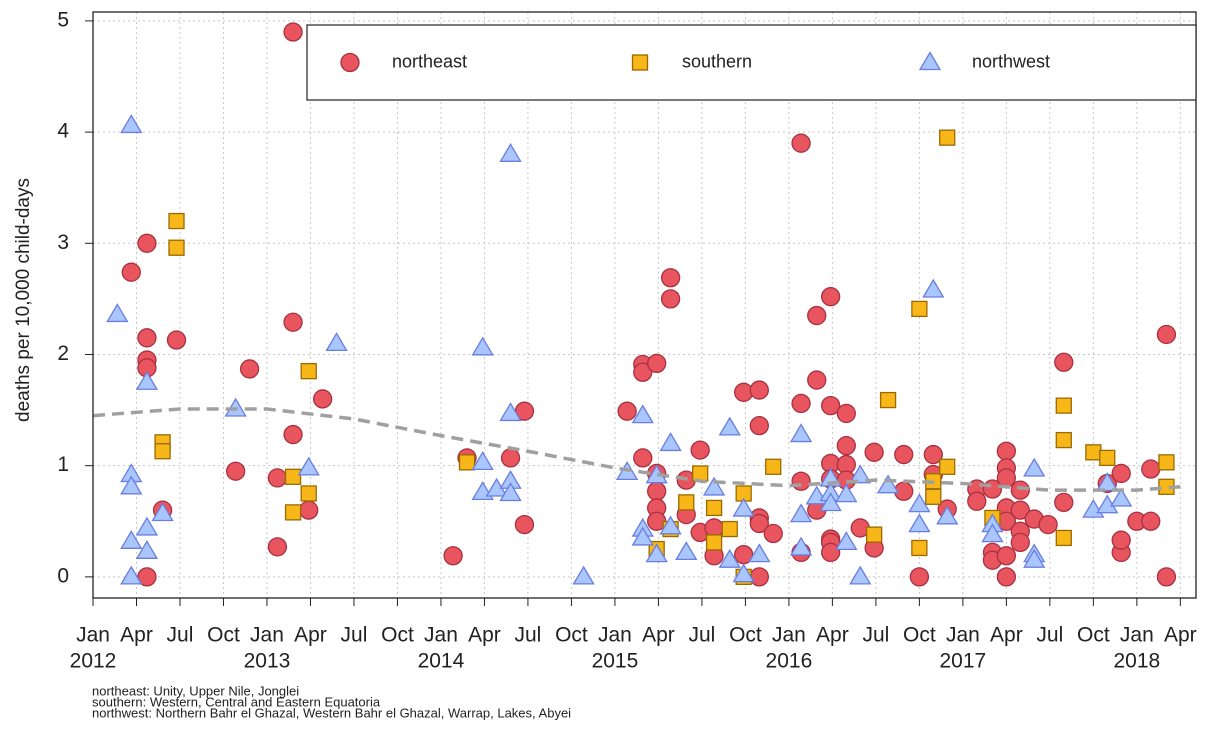 The width and height of the screenshot is (1213, 740). I want to click on x-year-label: 2012, so click(93, 661).